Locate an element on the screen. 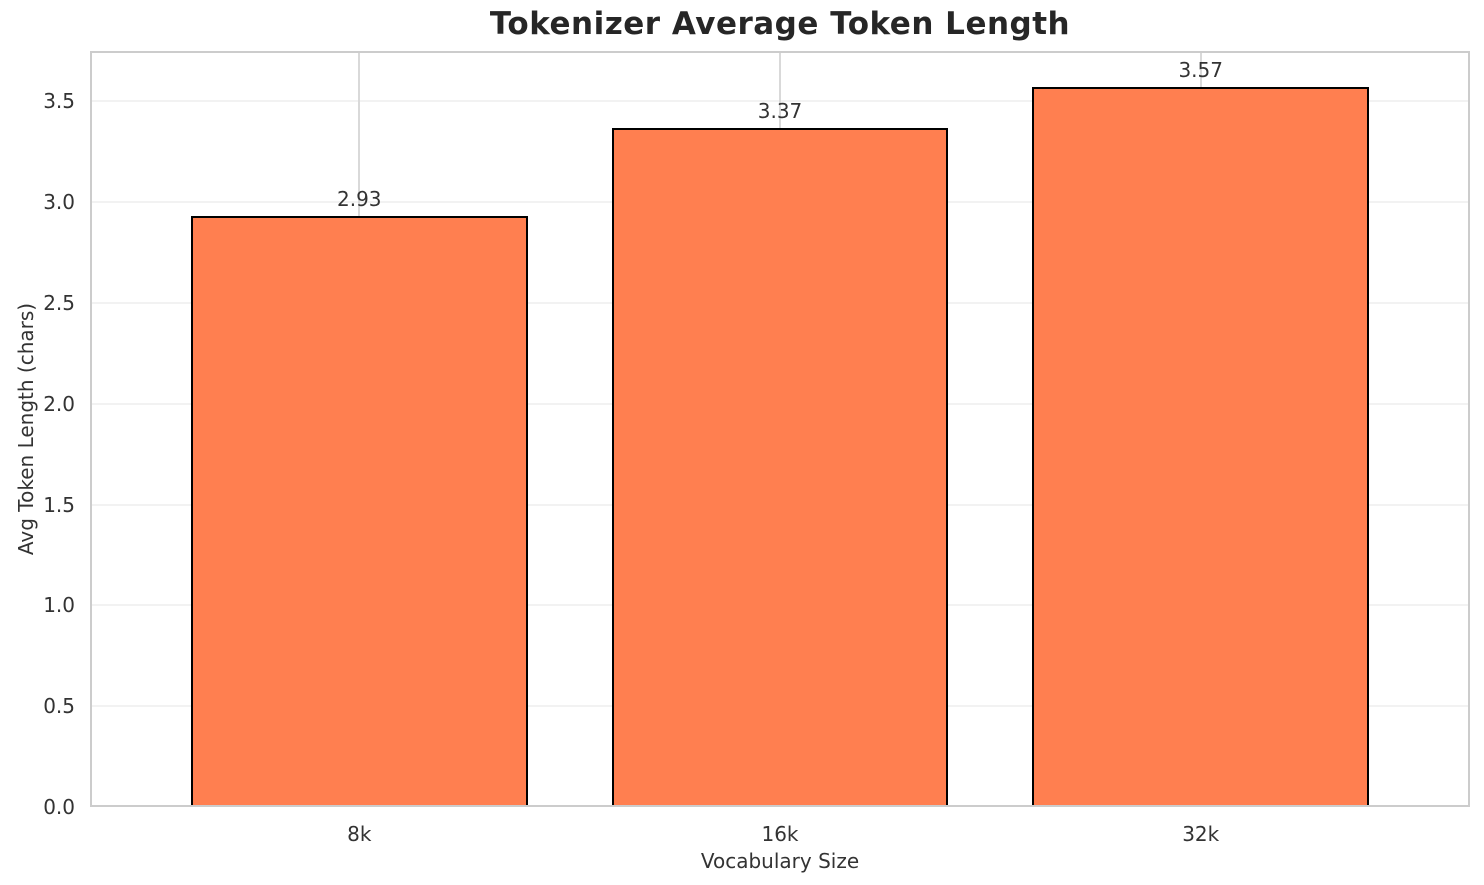  bar-value-label: 3.37 is located at coordinates (780, 110).